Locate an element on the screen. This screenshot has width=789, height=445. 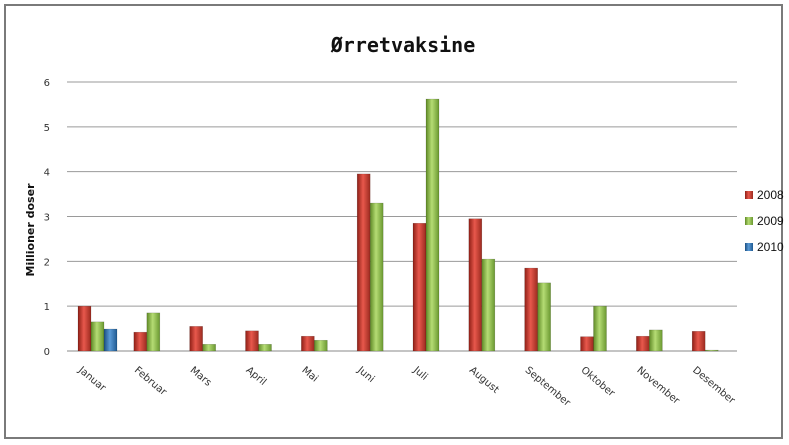
x-tick-label: Januar is located at coordinates (91, 379).